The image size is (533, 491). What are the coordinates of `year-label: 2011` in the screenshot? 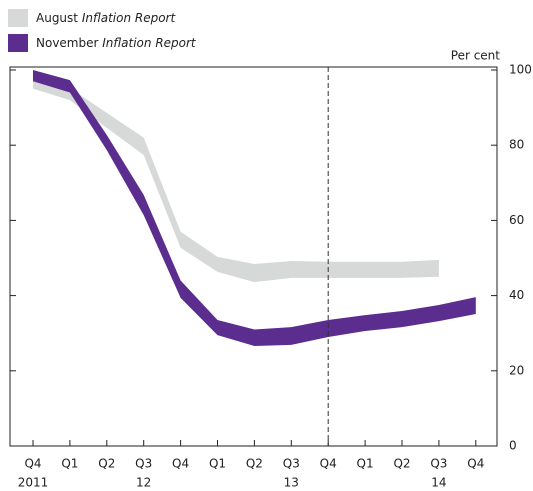 It's located at (33, 483).